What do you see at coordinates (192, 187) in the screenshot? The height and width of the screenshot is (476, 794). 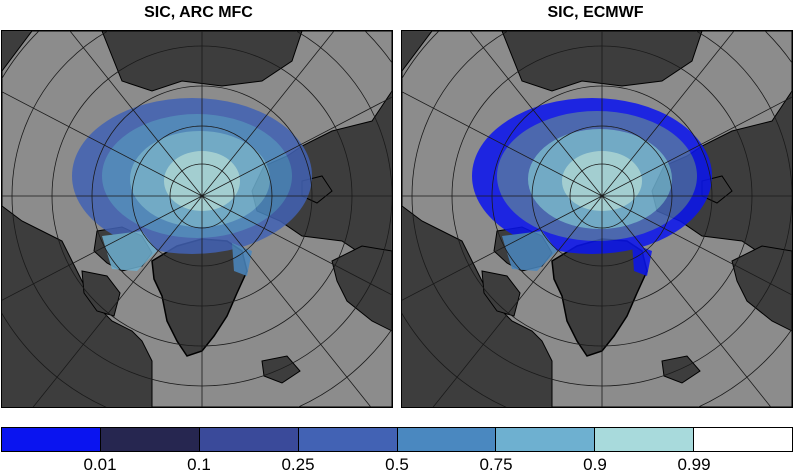 I see `sea-ice-layer` at bounding box center [192, 187].